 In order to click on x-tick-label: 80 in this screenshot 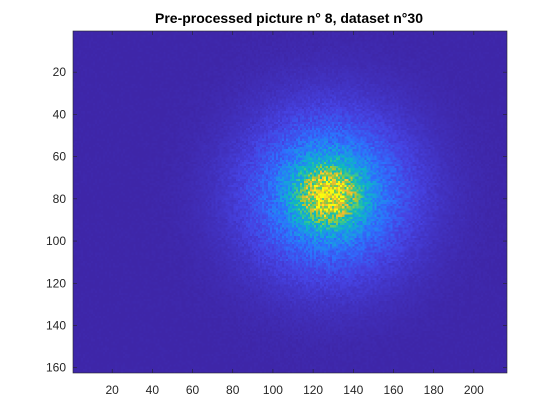, I will do `click(233, 390)`.